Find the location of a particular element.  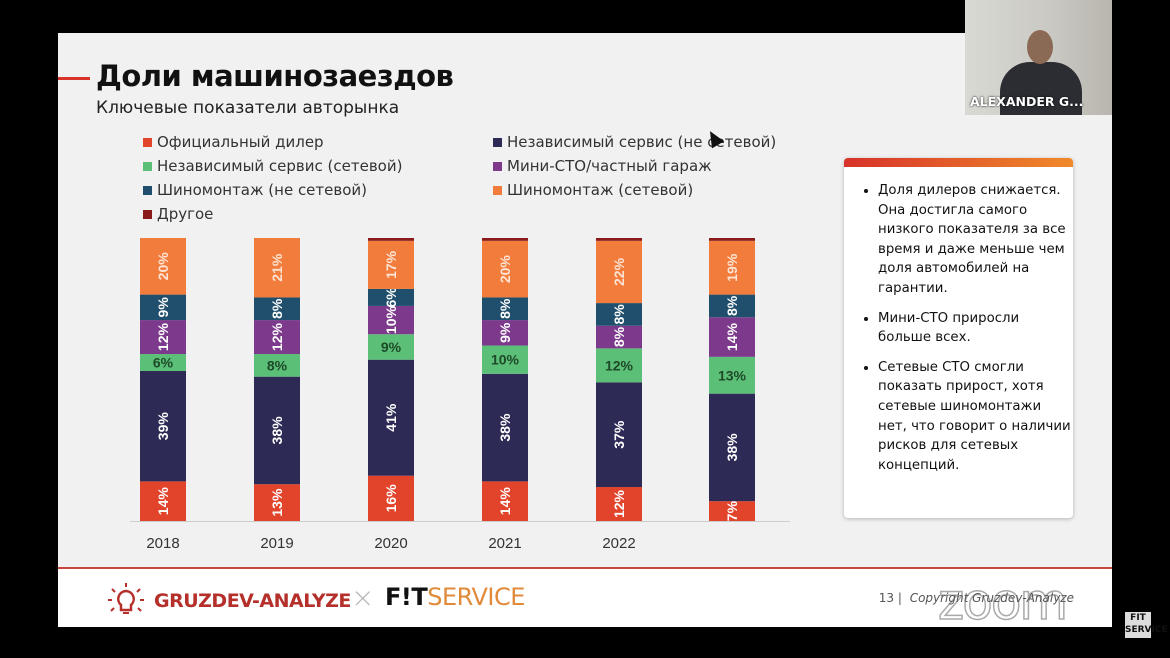

participant-video-body is located at coordinates (1041, 88).